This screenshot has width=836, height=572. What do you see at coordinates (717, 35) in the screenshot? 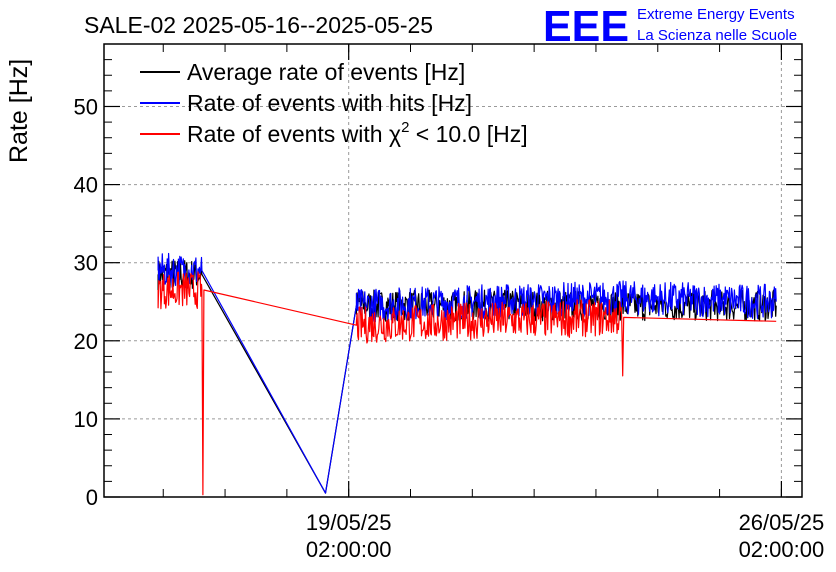
I see `logo-line2: La Scienza nelle Scuole` at bounding box center [717, 35].